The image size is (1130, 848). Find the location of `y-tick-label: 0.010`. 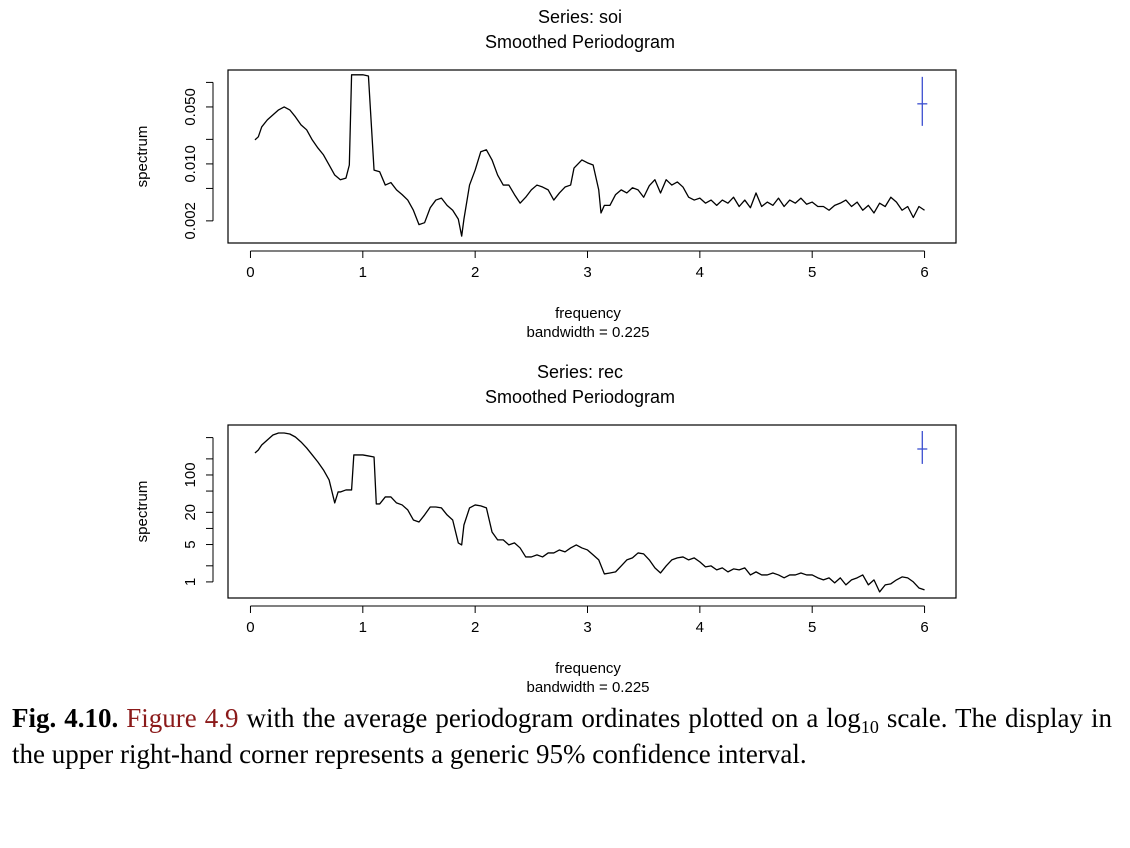

y-tick-label: 0.010 is located at coordinates (190, 164).